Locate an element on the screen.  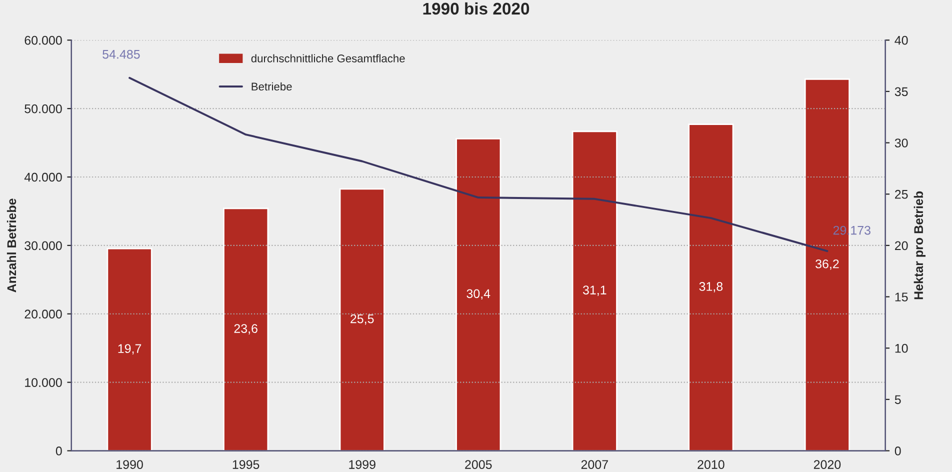
y2-tick-label: 5 is located at coordinates (897, 399).